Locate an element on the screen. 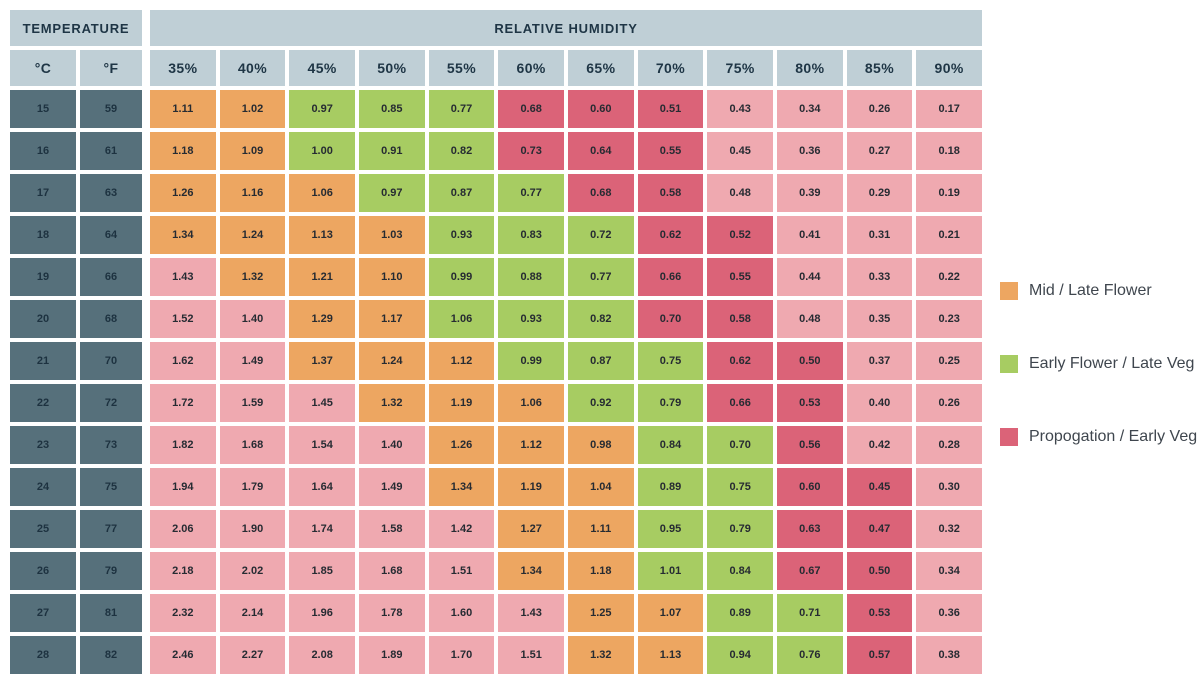 This screenshot has height=679, width=1200. vpd-value-cell: 0.88 is located at coordinates (531, 277).